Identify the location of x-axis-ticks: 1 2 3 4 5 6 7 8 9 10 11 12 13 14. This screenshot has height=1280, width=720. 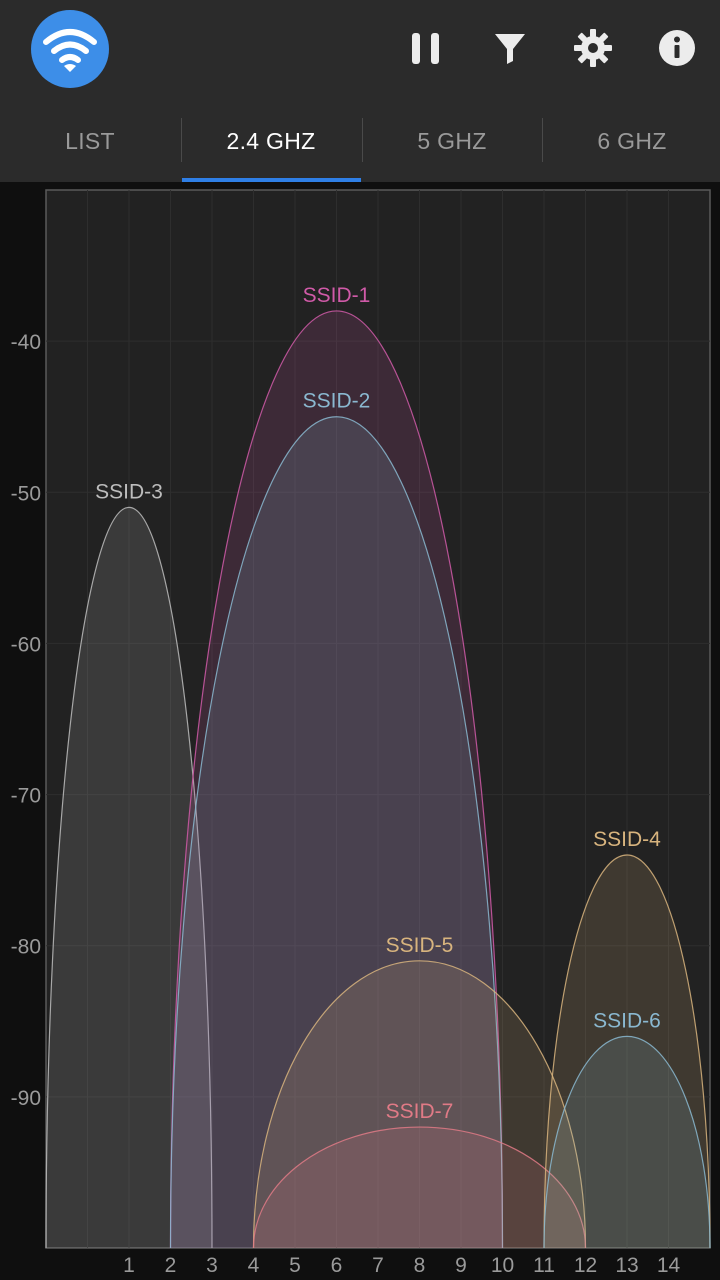
(401, 1265).